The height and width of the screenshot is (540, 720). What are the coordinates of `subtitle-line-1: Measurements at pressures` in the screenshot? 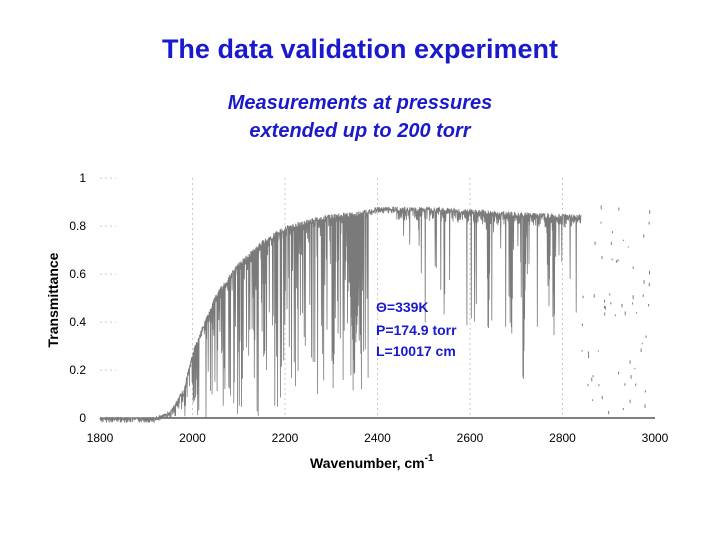 It's located at (360, 103).